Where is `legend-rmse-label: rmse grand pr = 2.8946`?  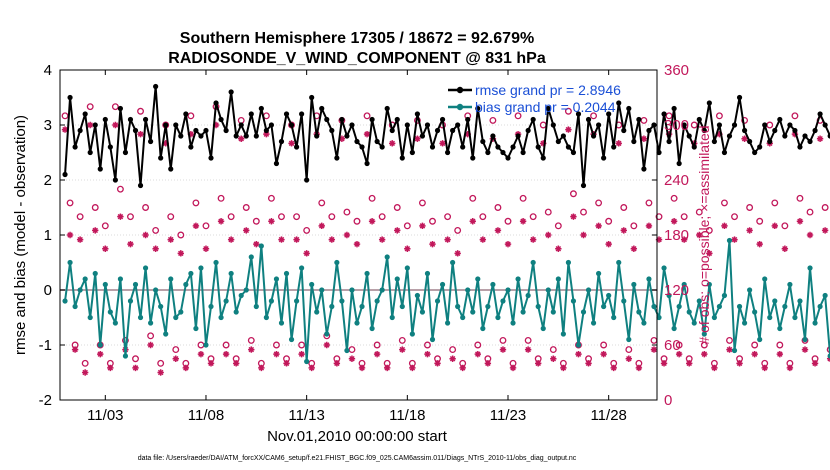
legend-rmse-label: rmse grand pr = 2.8946 is located at coordinates (548, 90).